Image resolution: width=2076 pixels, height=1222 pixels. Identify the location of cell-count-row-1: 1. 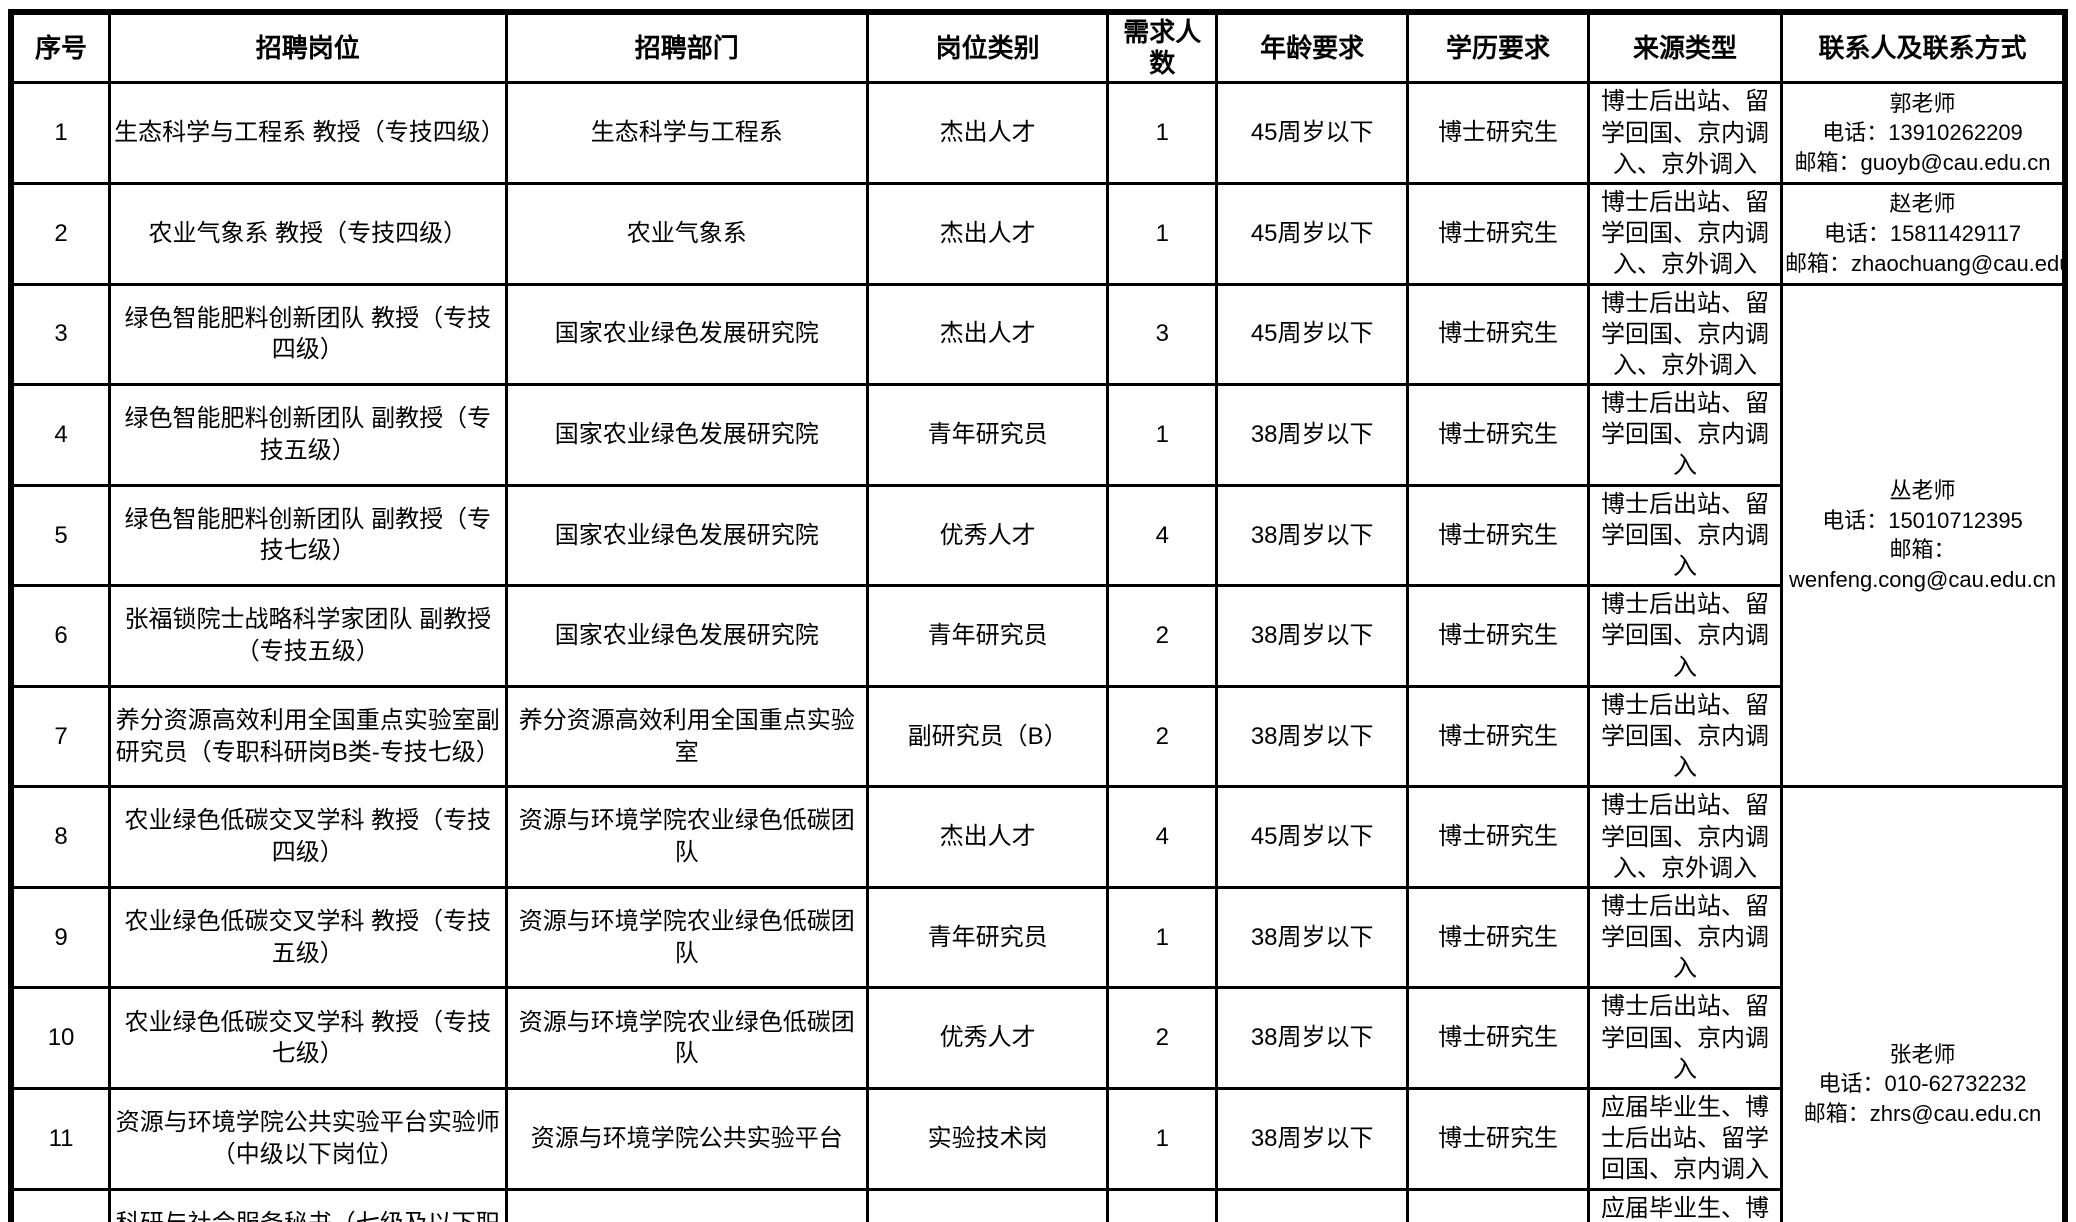
(1162, 133).